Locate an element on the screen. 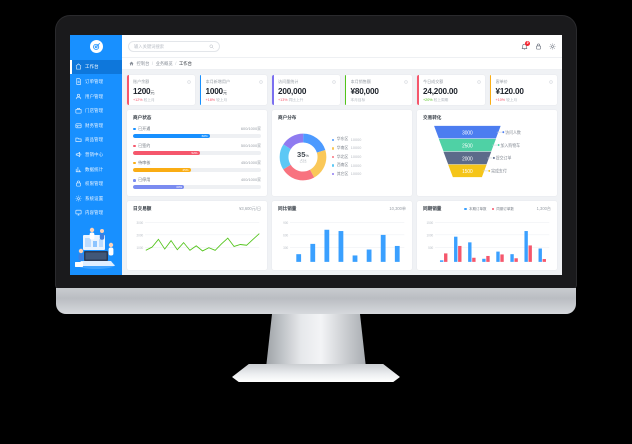  monitor-icon is located at coordinates (78, 212).